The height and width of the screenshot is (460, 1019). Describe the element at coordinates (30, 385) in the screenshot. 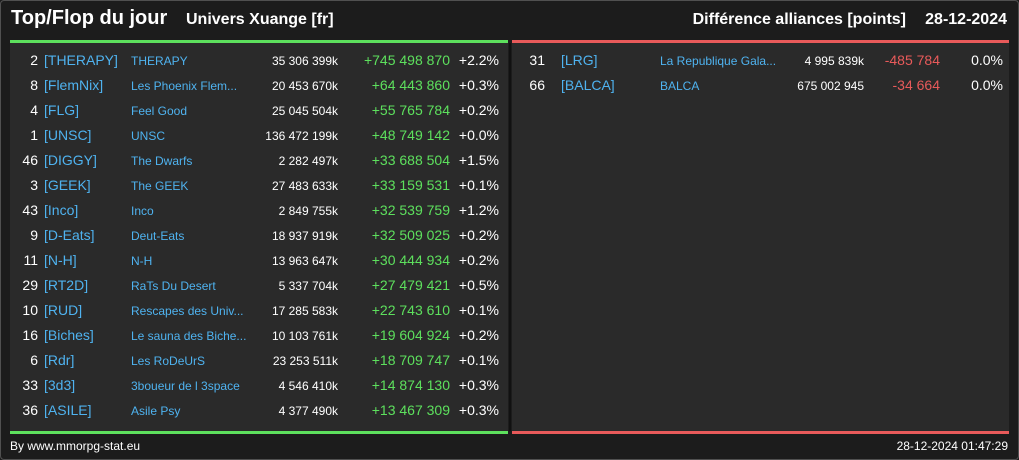

I see `rank: 33` at that location.